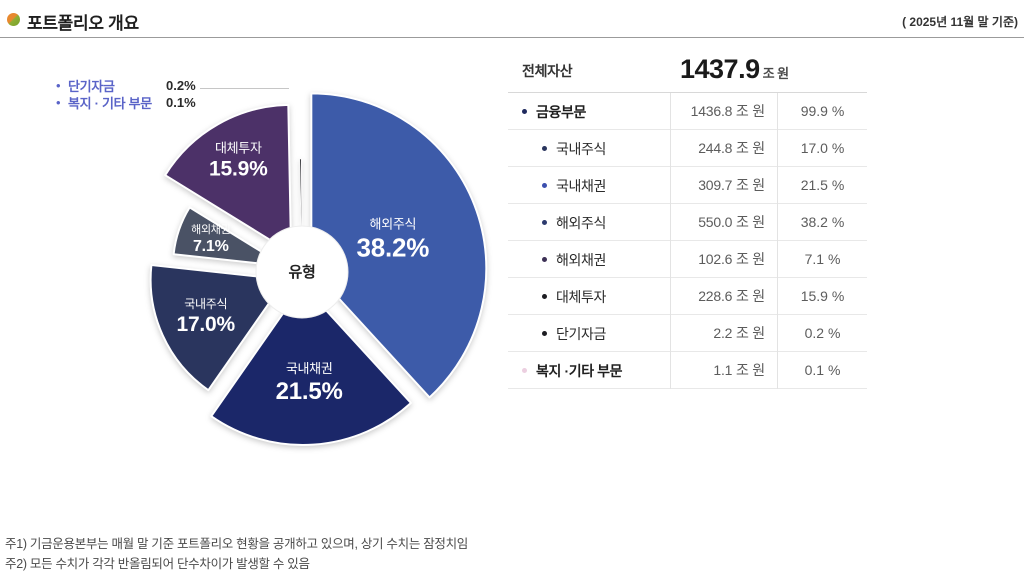 The image size is (1024, 581). Describe the element at coordinates (238, 147) in the screenshot. I see `slice-name-label: 대체투자` at that location.